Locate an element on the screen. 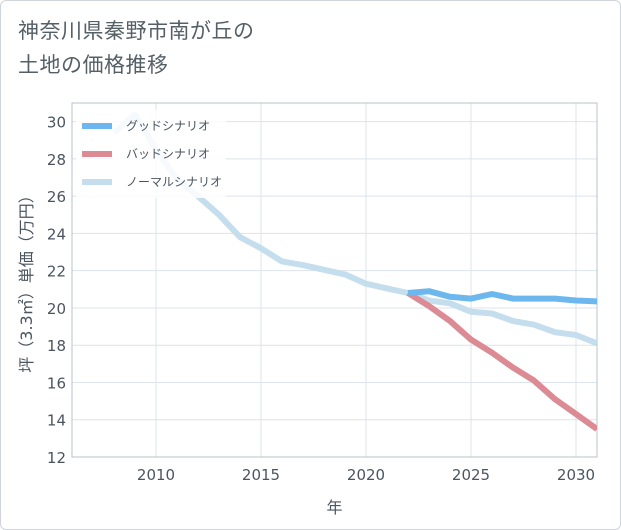 The image size is (621, 530). y-tick-label: 16 is located at coordinates (56, 383).